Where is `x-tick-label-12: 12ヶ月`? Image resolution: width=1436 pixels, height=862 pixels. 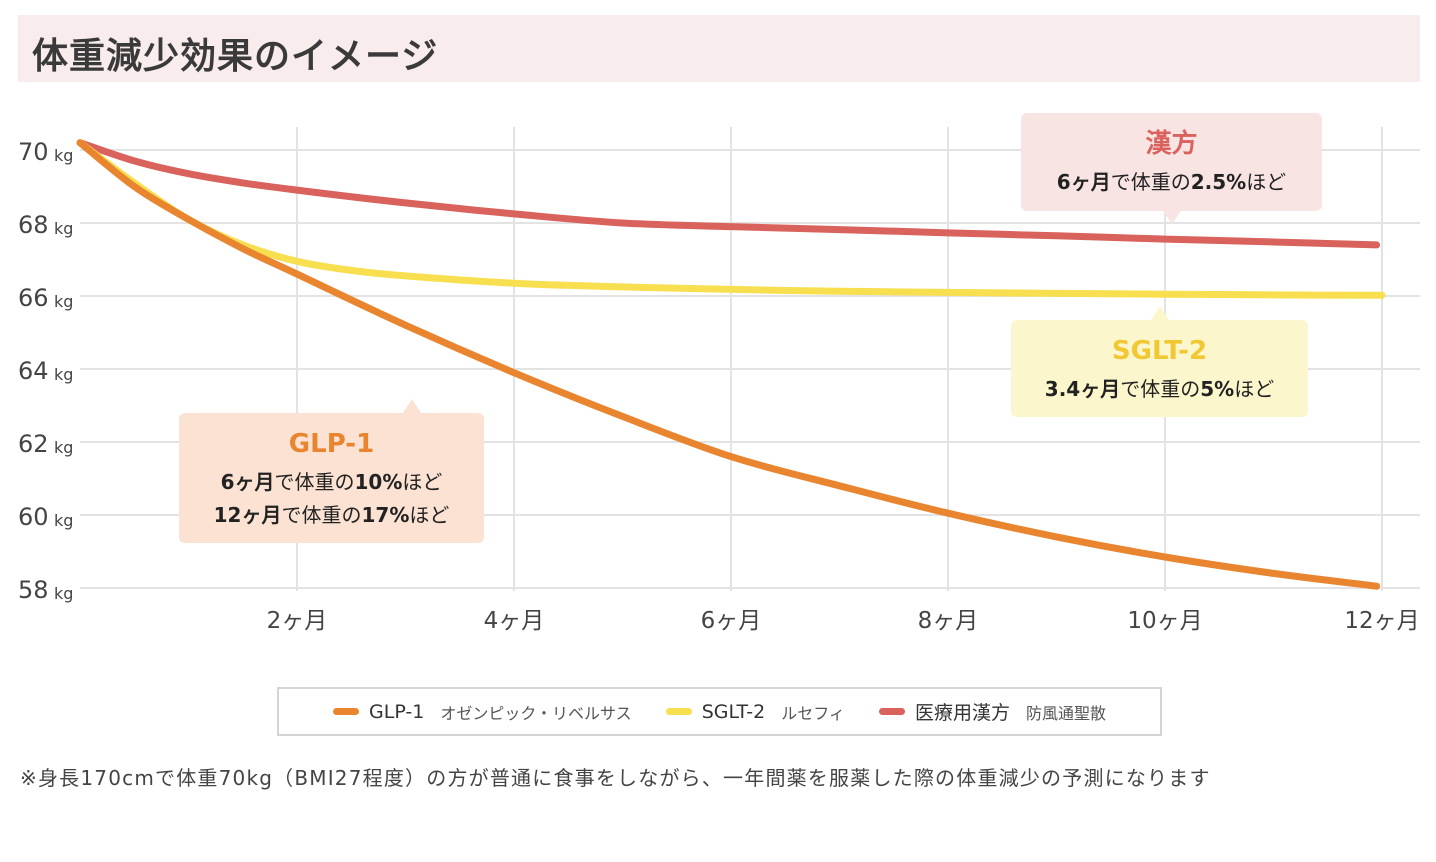
x-tick-label-12: 12ヶ月 is located at coordinates (1381, 621).